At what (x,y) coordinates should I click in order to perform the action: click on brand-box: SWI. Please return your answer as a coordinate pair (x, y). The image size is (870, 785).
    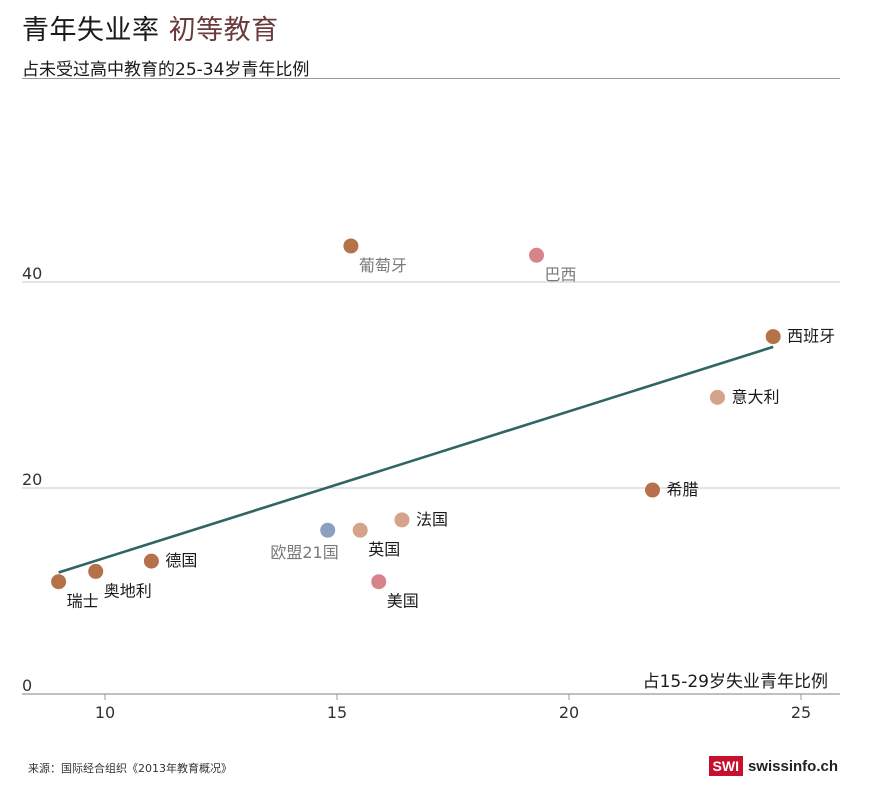
    Looking at the image, I should click on (725, 766).